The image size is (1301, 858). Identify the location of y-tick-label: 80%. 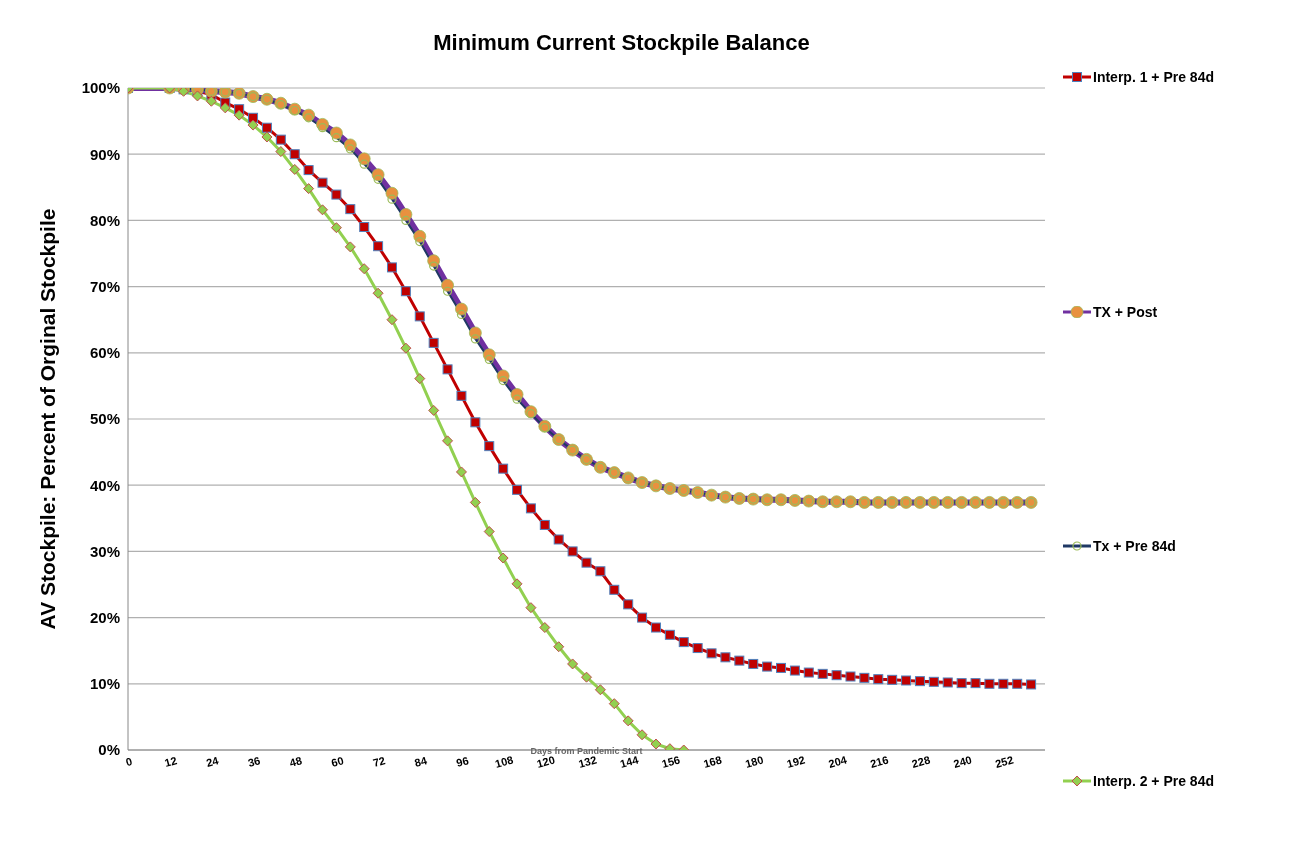
(104, 220).